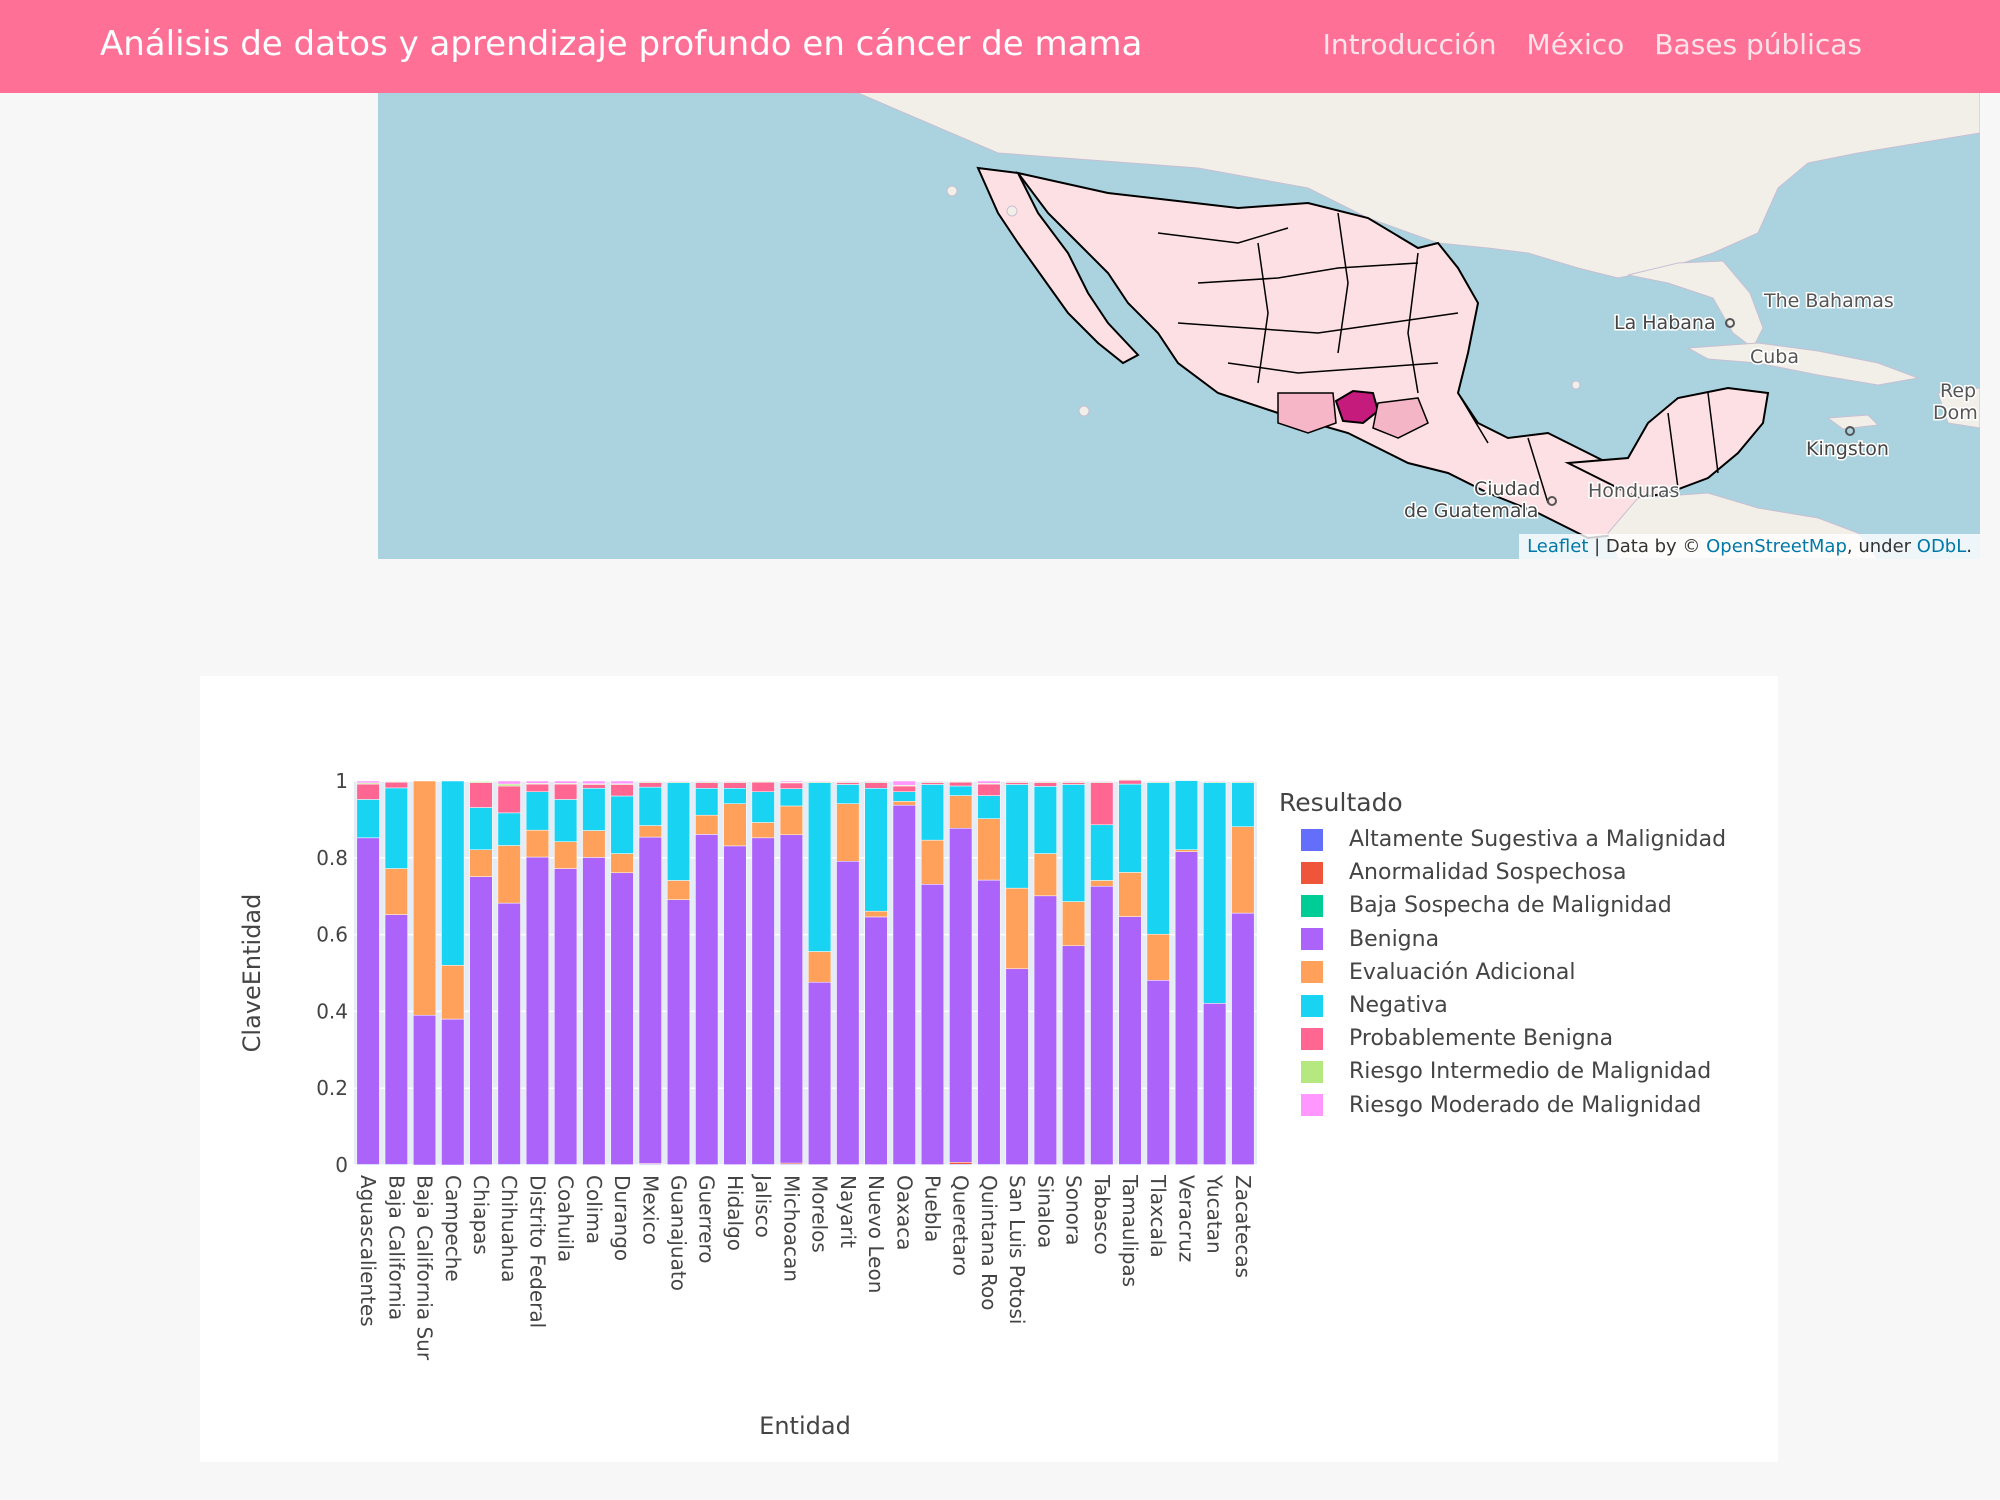 The width and height of the screenshot is (2000, 1500). I want to click on legend-item: Baja Sospecha de Malignidad, so click(1513, 905).